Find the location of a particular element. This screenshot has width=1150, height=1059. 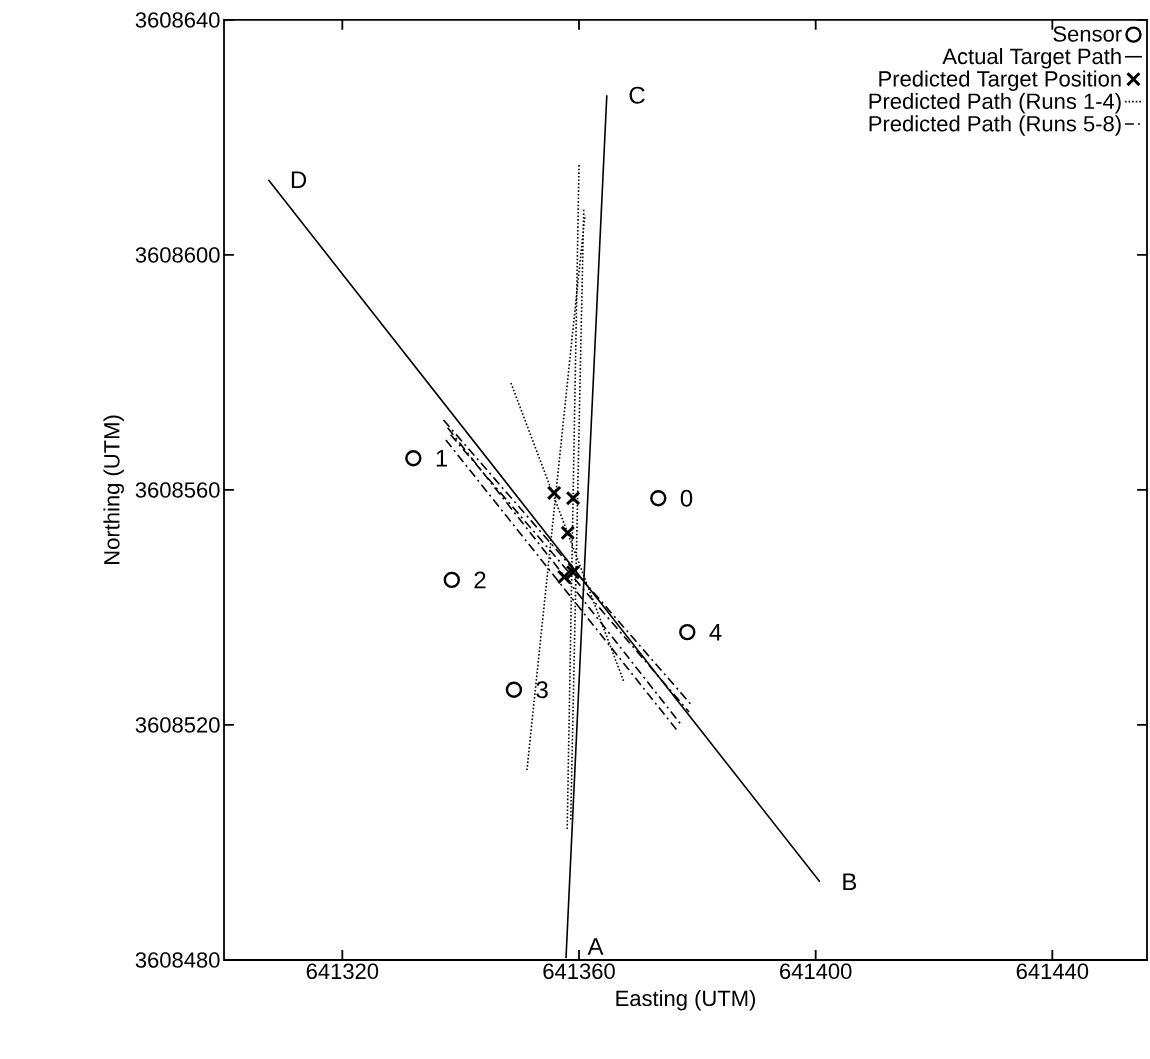

x-tick-label: 641440 is located at coordinates (1052, 971).